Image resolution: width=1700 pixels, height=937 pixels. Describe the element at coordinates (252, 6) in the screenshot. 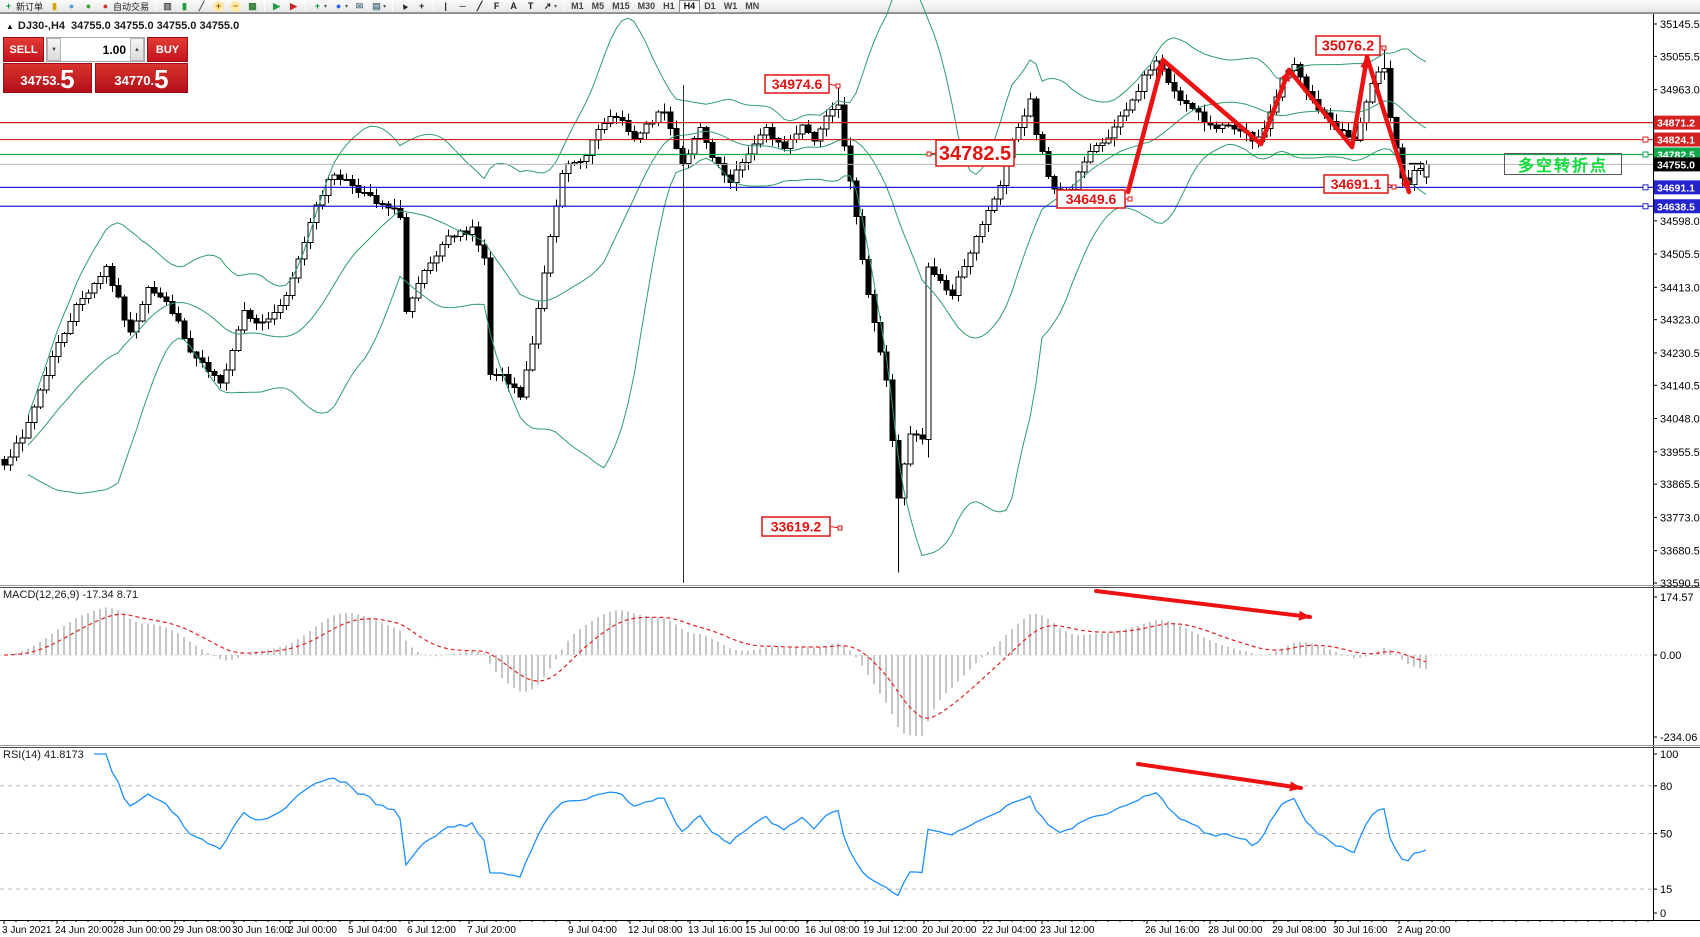

I see `tile-windows-icon: ▦` at that location.